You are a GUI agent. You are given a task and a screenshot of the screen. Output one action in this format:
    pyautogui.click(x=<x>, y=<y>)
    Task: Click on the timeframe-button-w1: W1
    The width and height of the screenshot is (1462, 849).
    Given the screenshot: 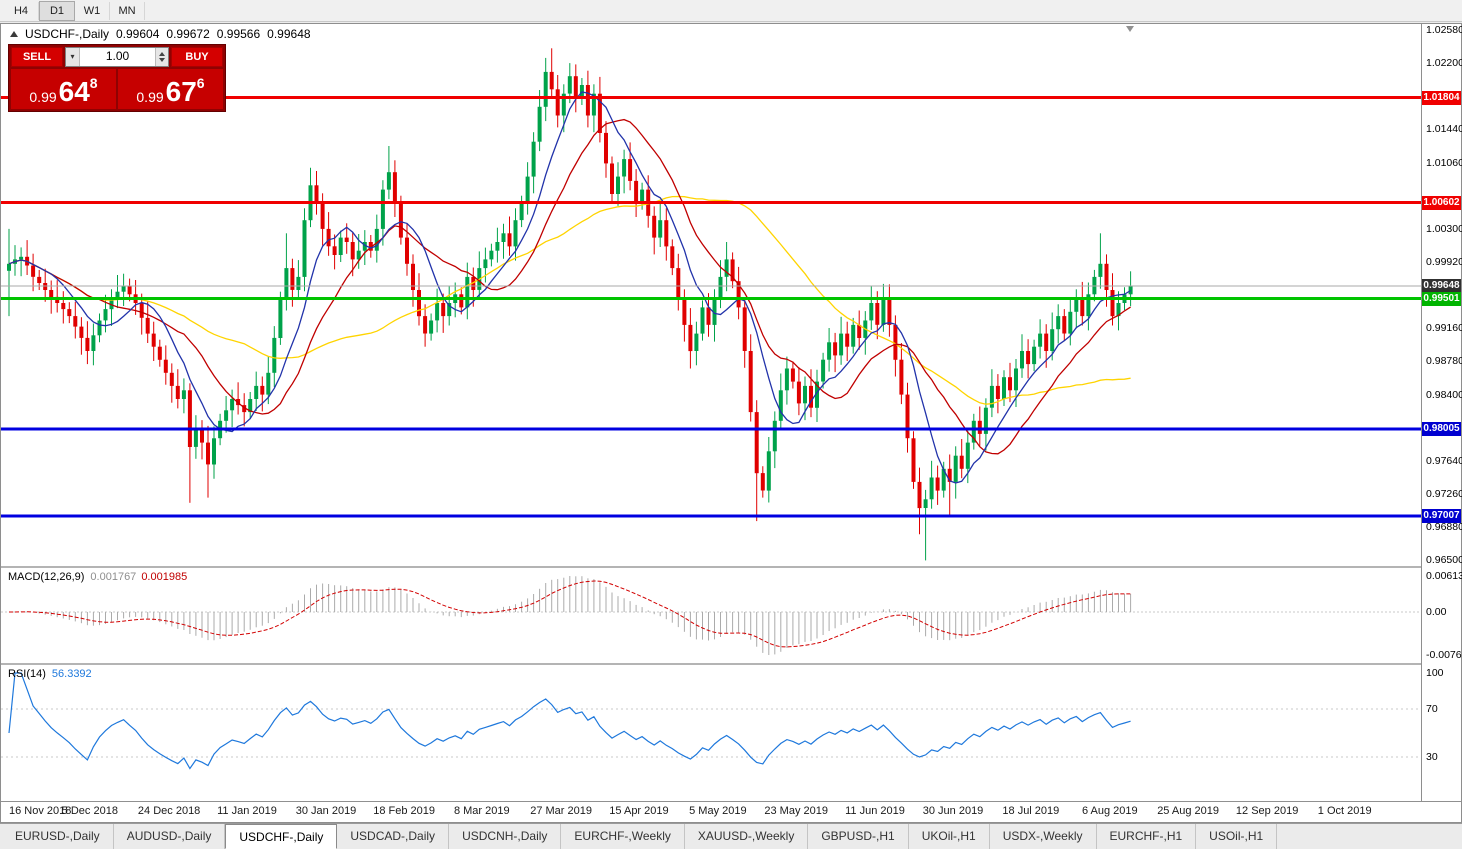 What is the action you would take?
    pyautogui.click(x=92, y=10)
    